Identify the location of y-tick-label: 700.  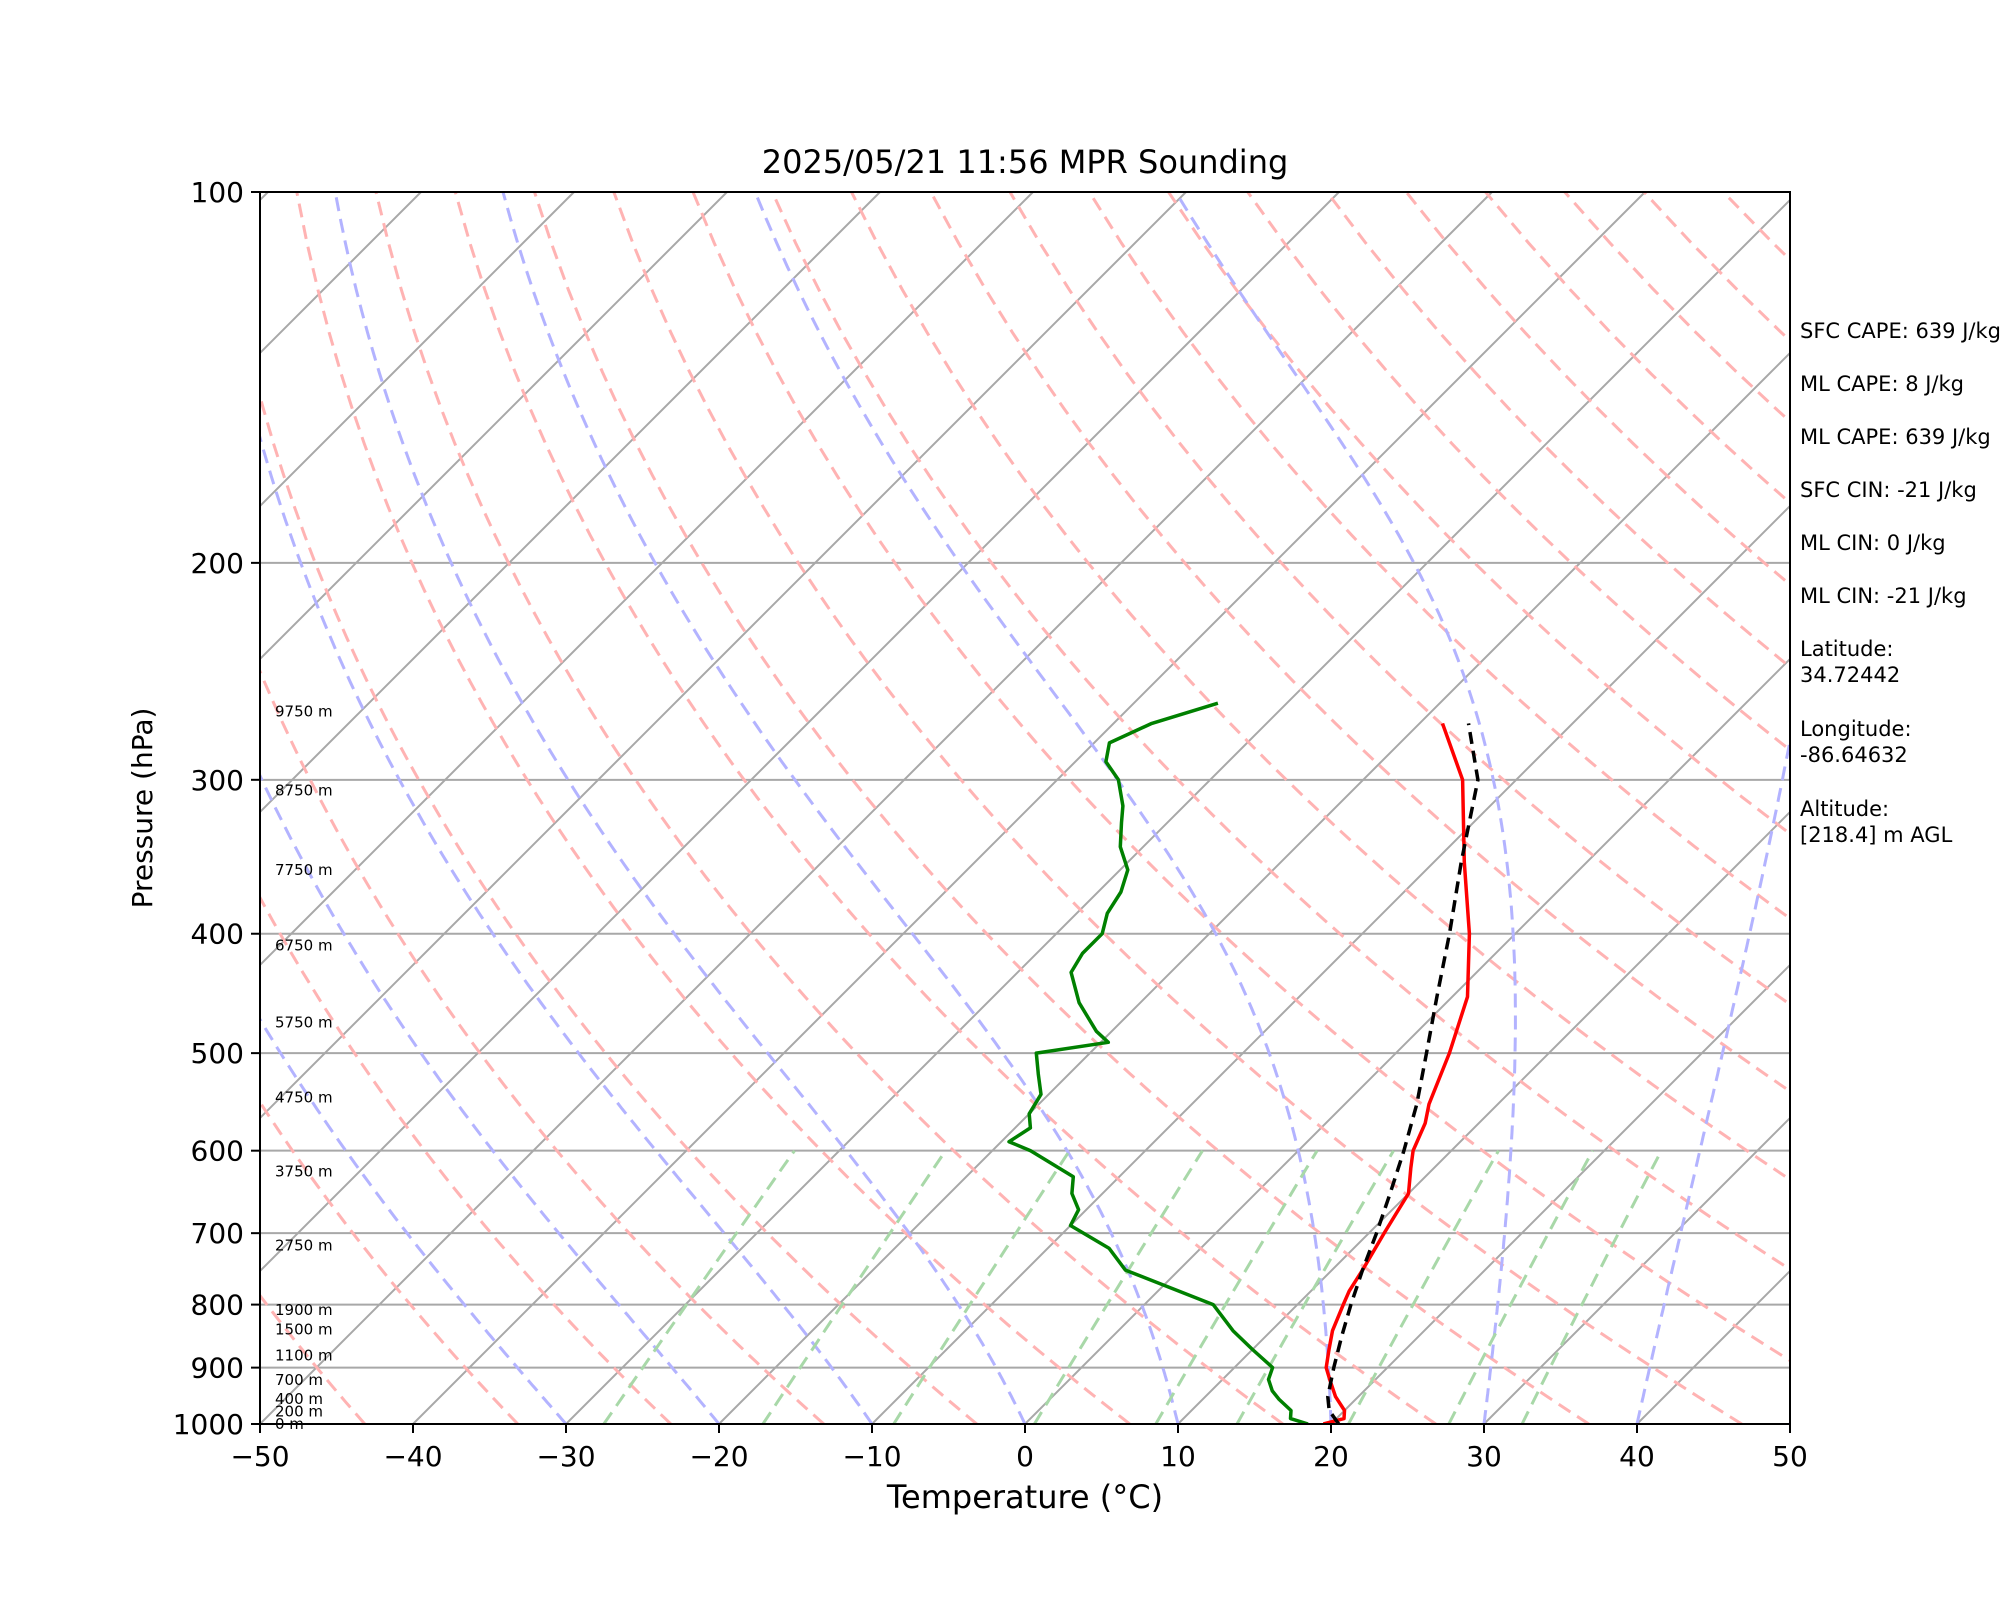
(217, 1233).